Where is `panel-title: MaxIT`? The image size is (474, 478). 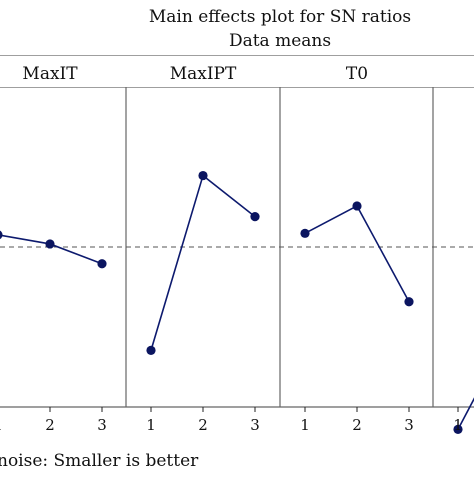
panel-title: MaxIT is located at coordinates (50, 74).